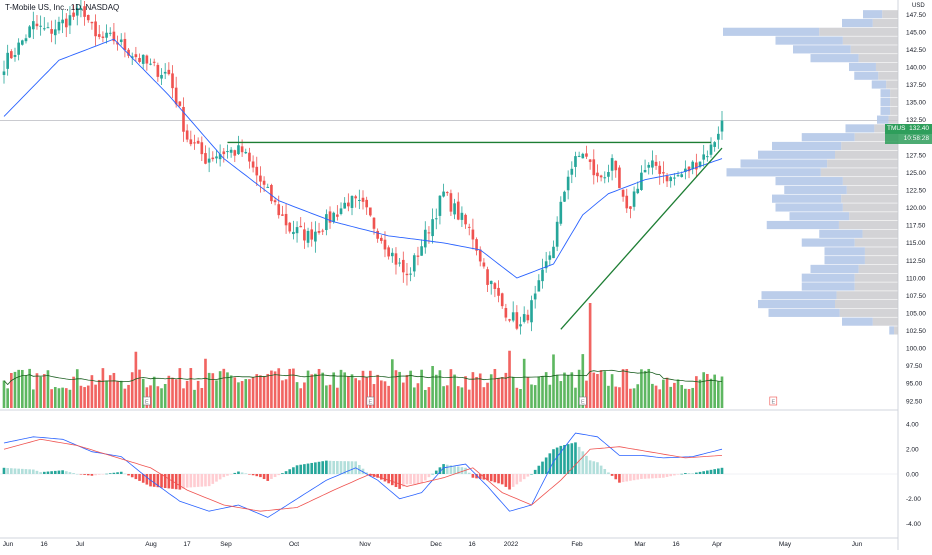 The image size is (932, 555). What do you see at coordinates (916, 103) in the screenshot?
I see `price-axis-tick-label: 135.00` at bounding box center [916, 103].